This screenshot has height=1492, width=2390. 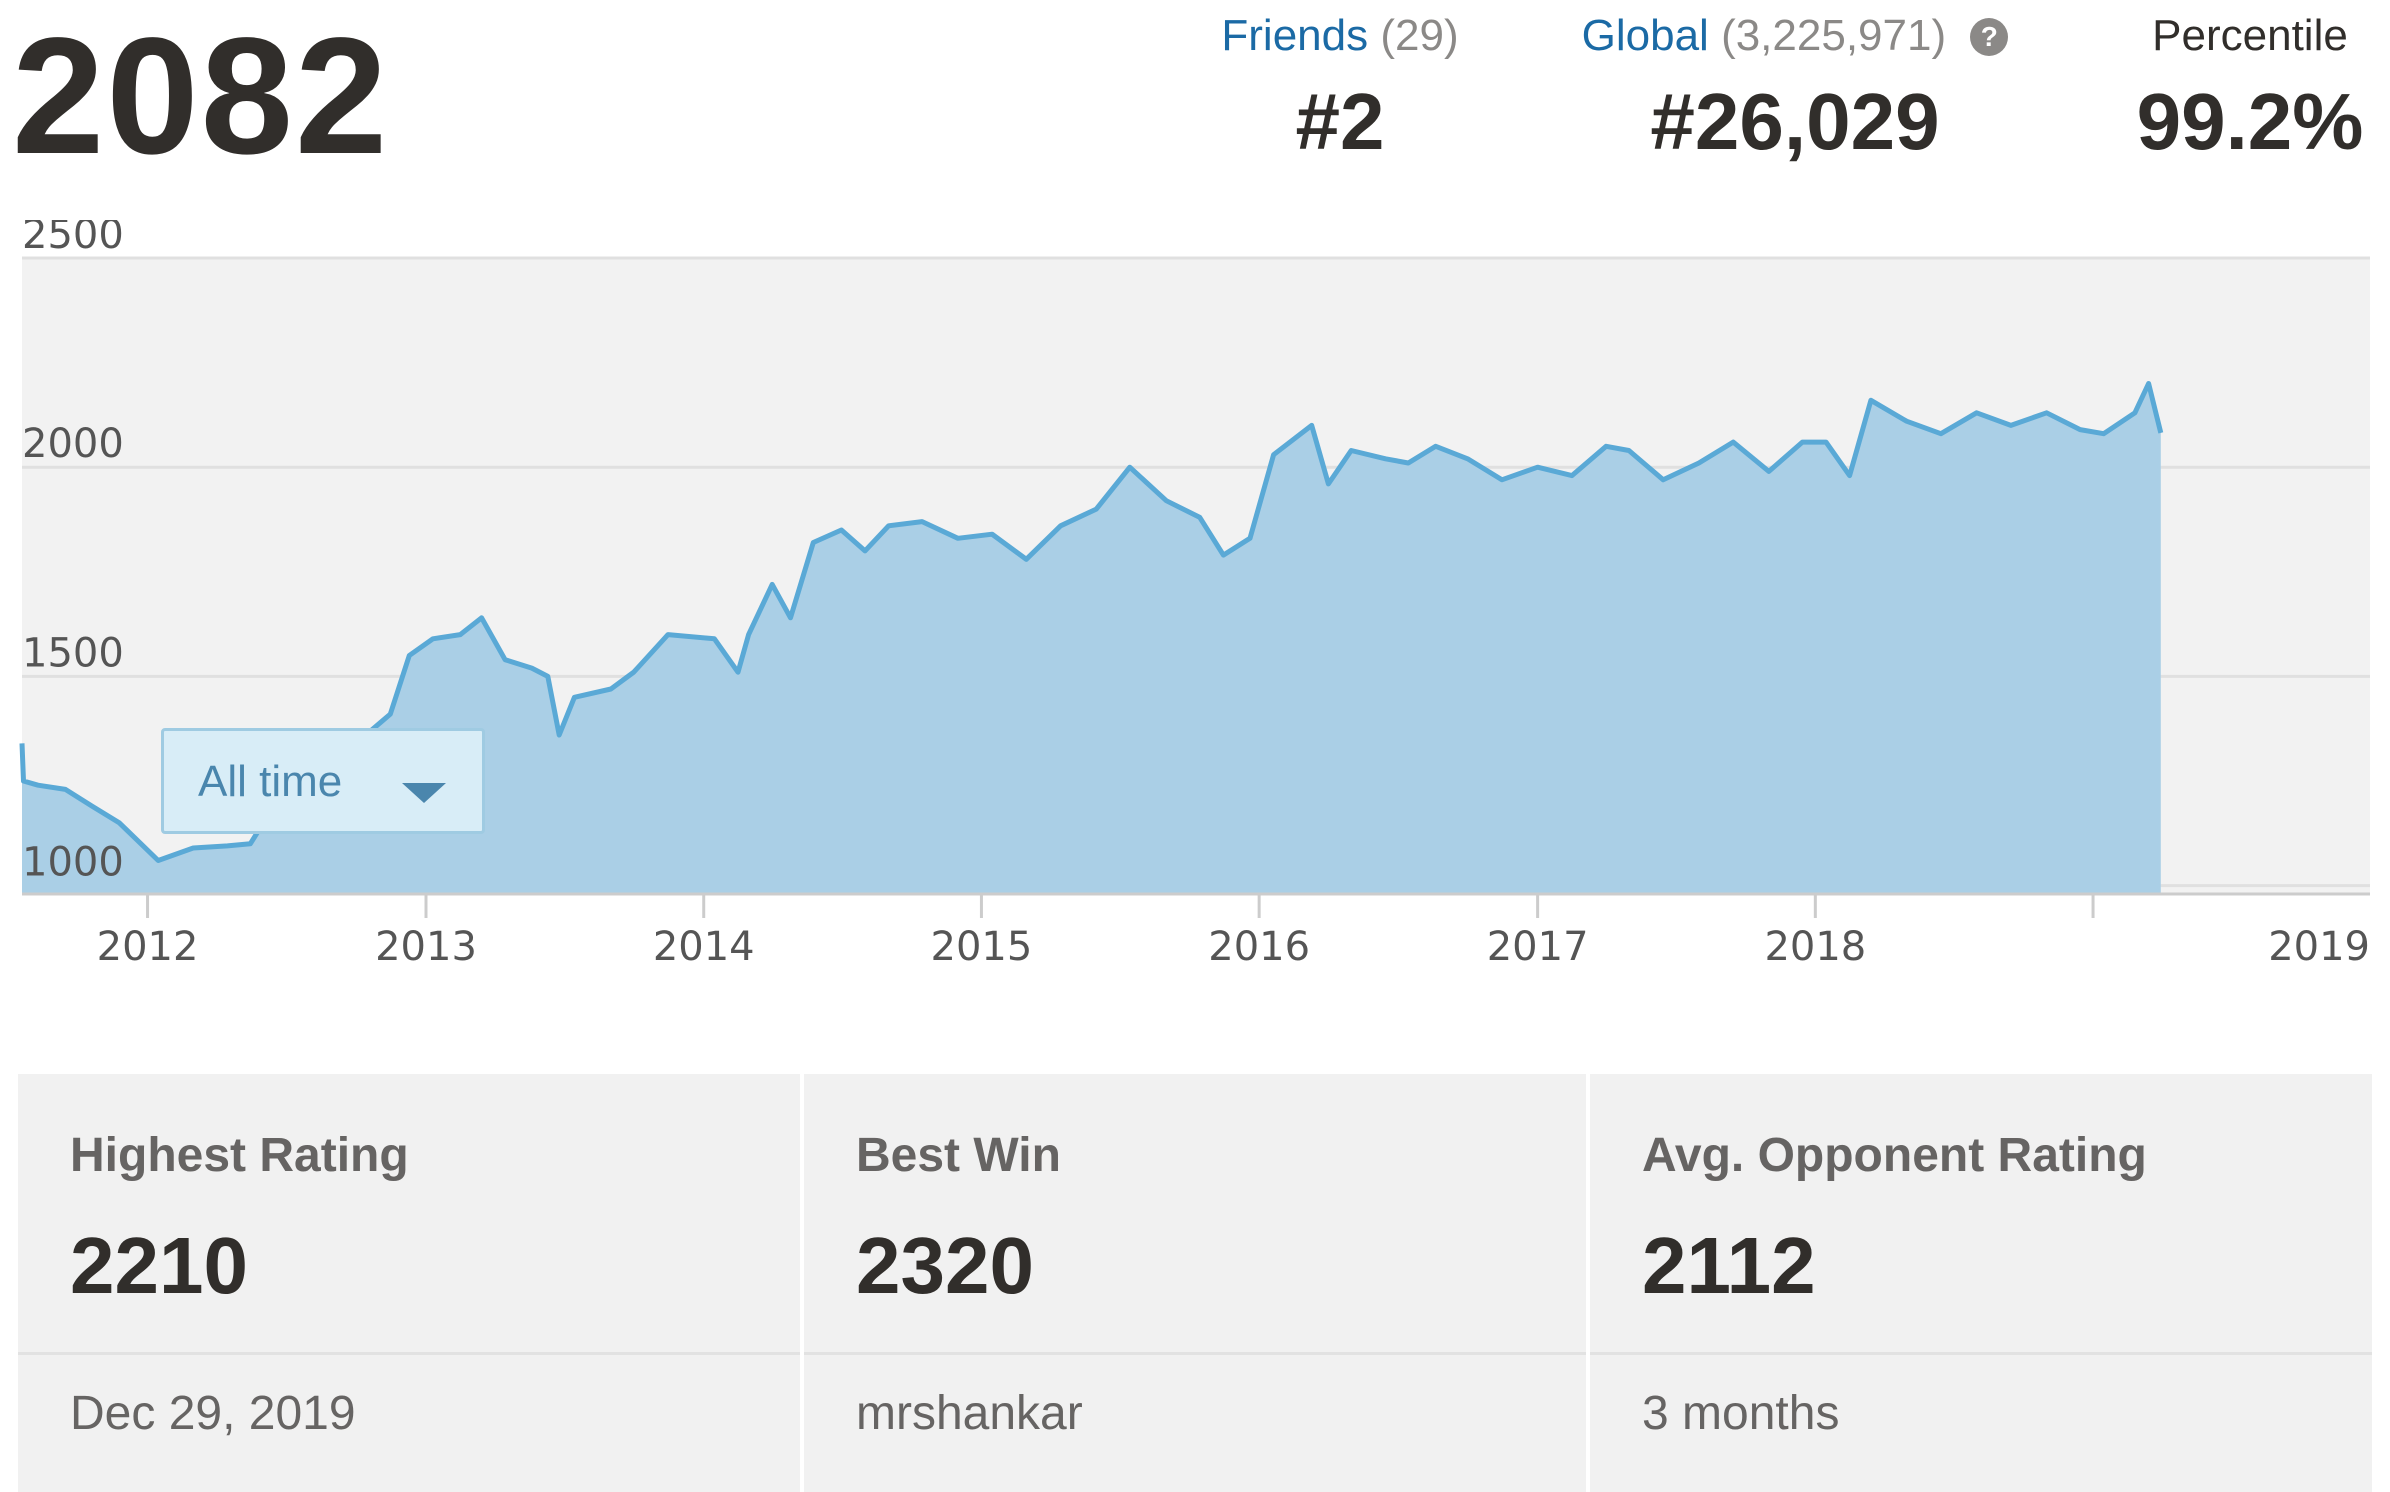 What do you see at coordinates (1894, 1155) in the screenshot?
I see `stat-label: Avg. Opponent Rating` at bounding box center [1894, 1155].